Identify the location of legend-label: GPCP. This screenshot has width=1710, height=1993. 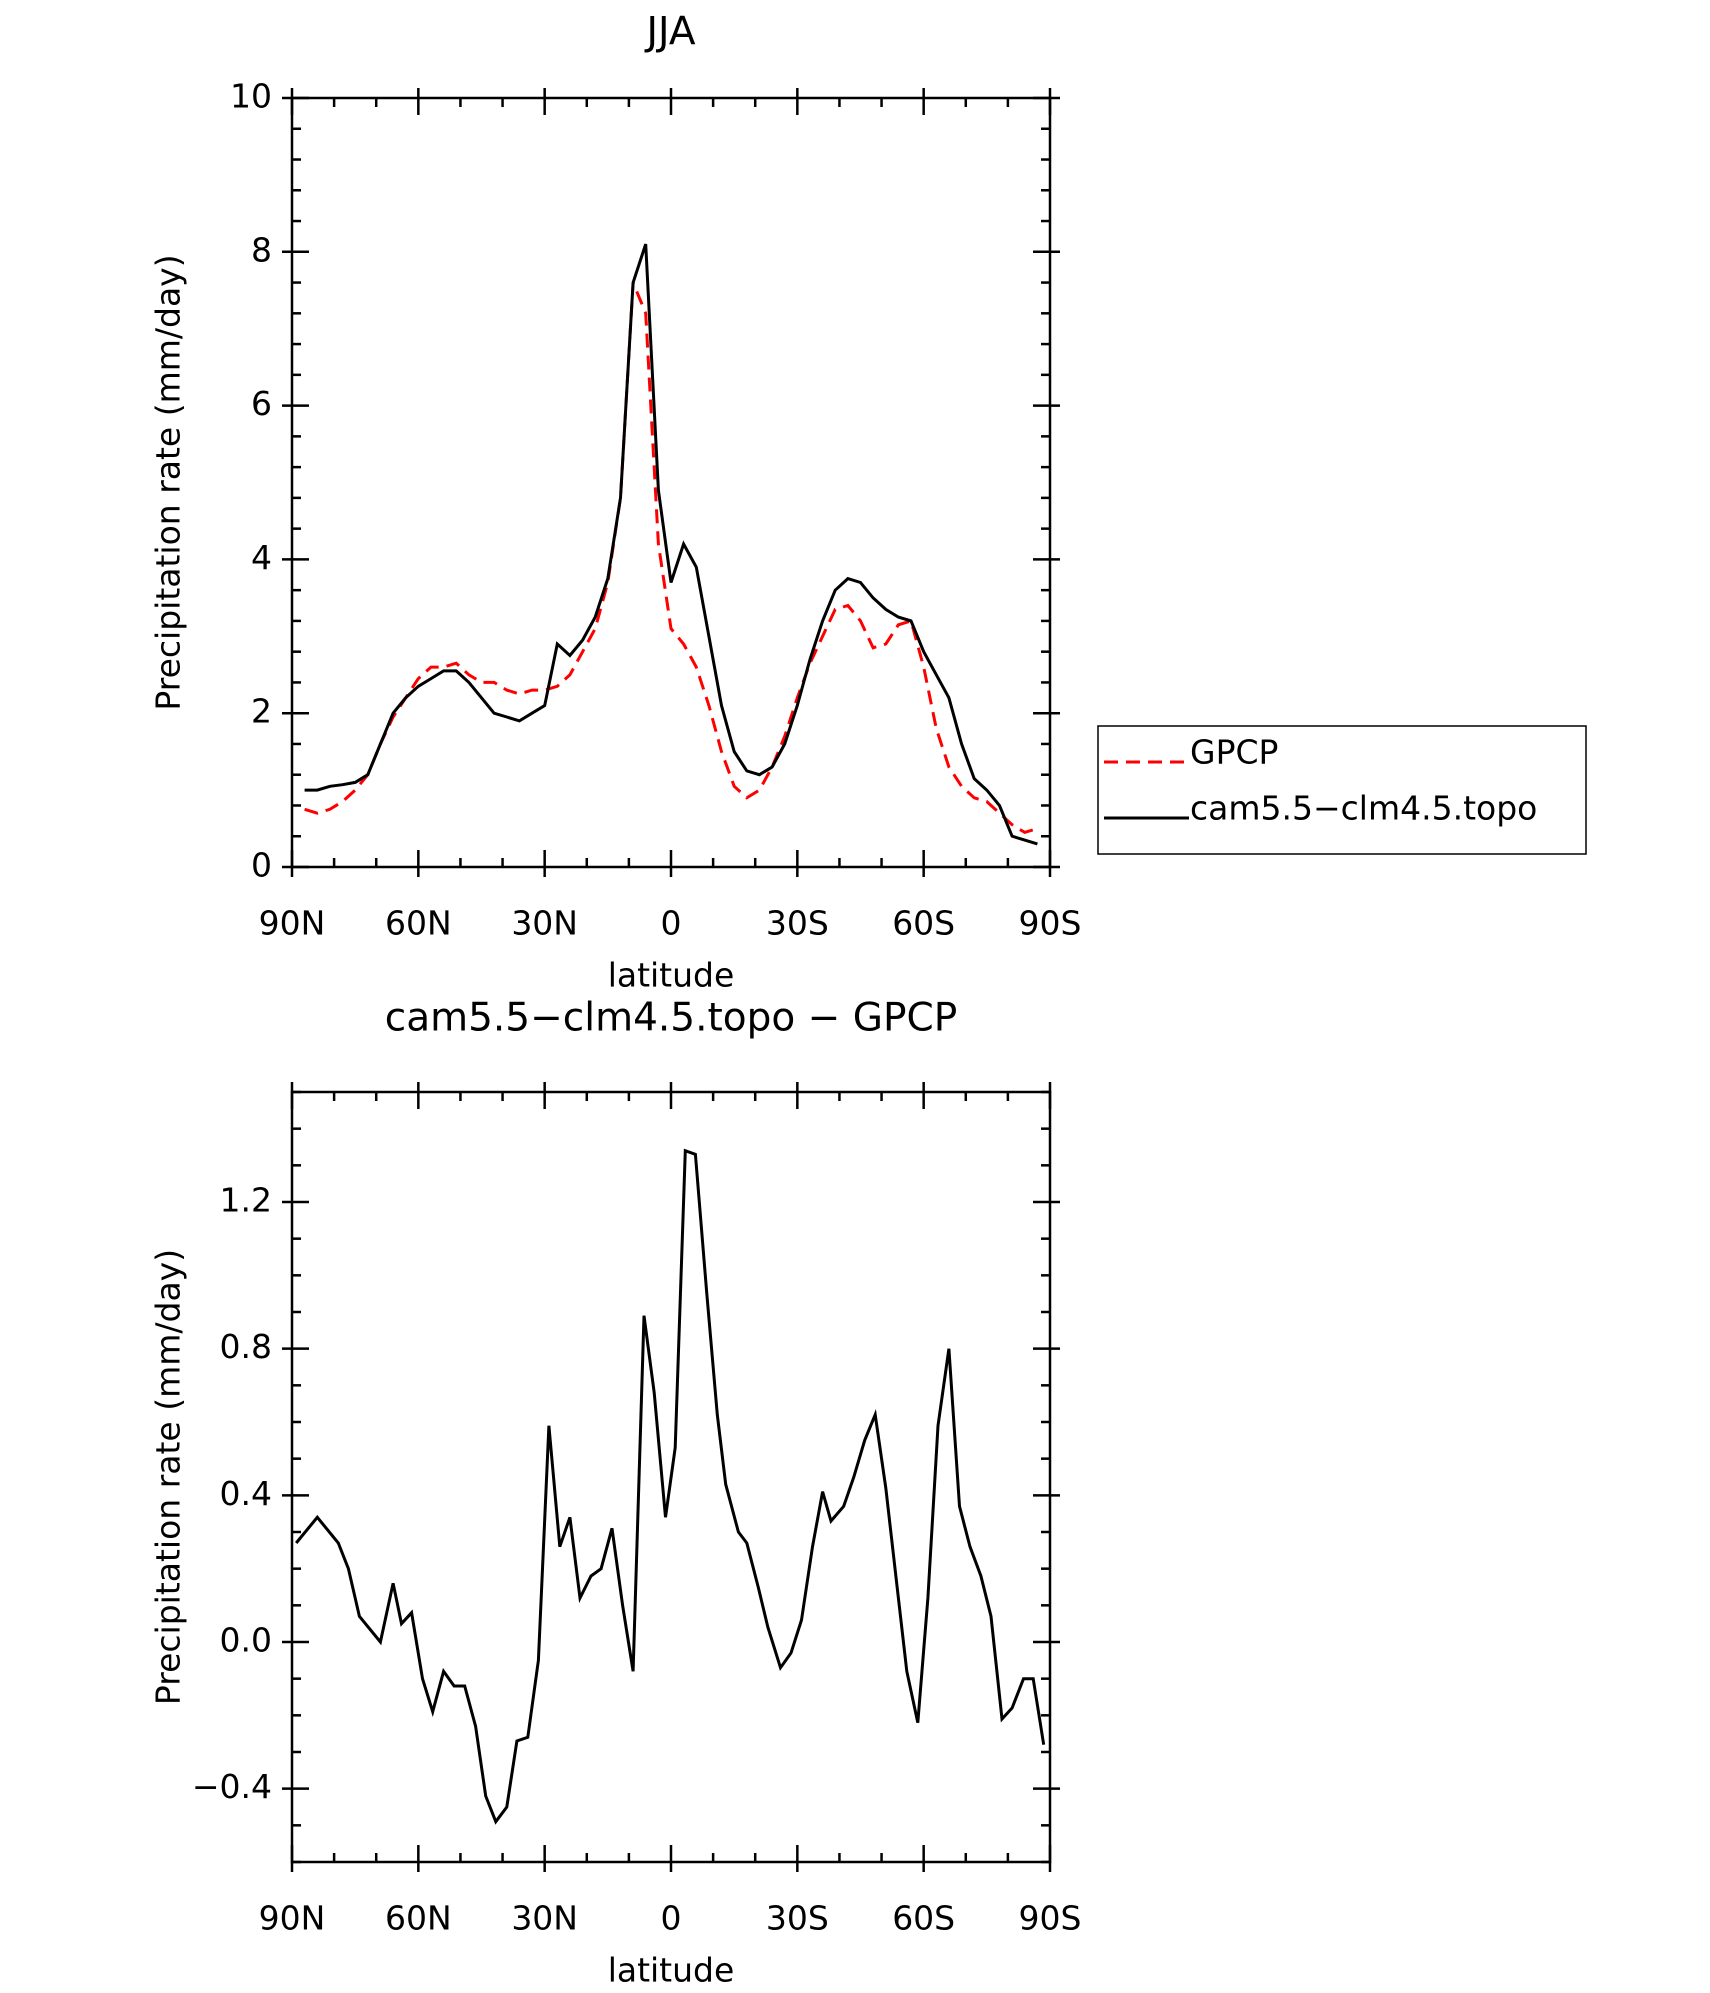
(1234, 752).